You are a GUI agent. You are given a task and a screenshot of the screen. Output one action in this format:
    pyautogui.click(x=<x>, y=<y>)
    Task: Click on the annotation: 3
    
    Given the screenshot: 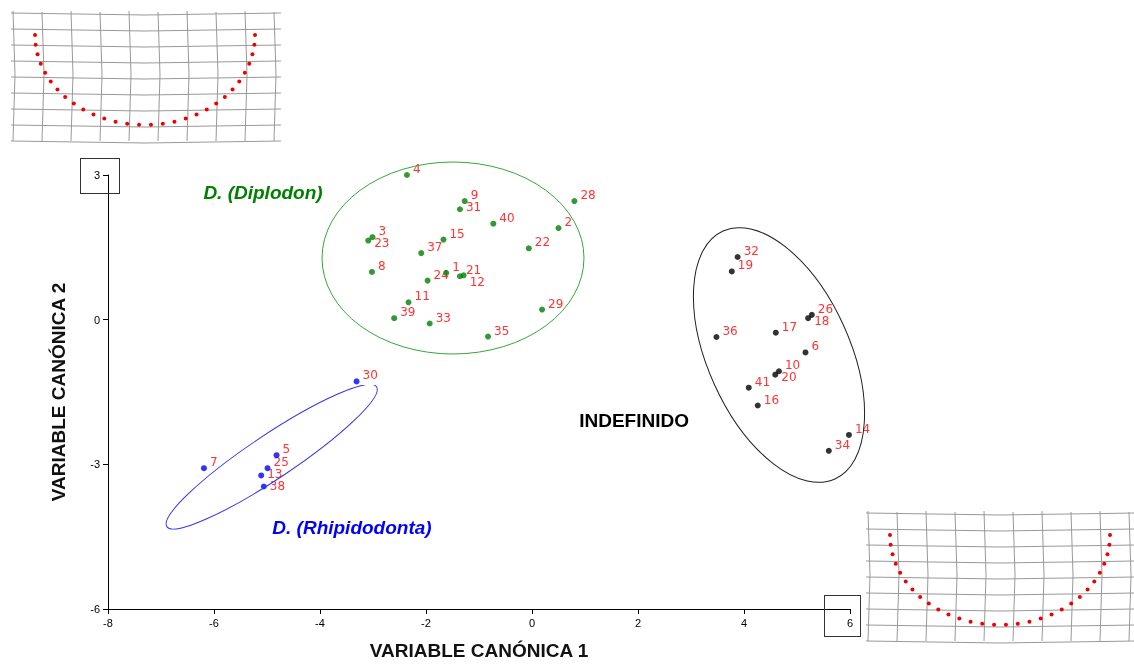 What is the action you would take?
    pyautogui.click(x=382, y=231)
    